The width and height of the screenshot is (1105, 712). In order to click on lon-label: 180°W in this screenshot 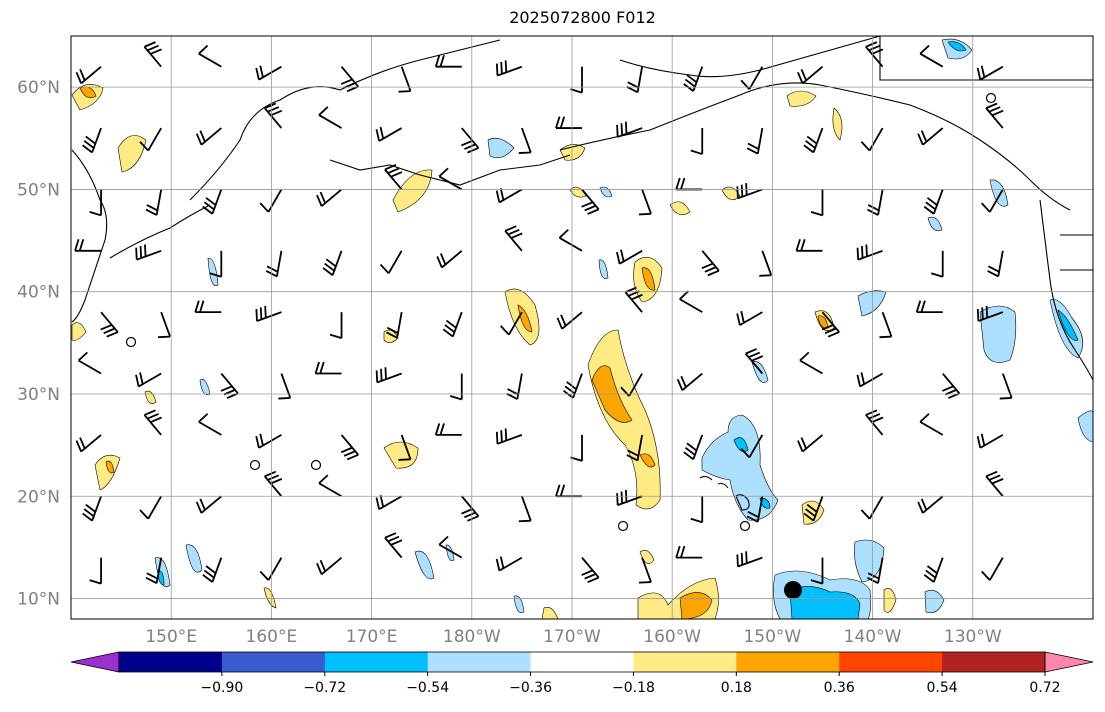, I will do `click(472, 637)`.